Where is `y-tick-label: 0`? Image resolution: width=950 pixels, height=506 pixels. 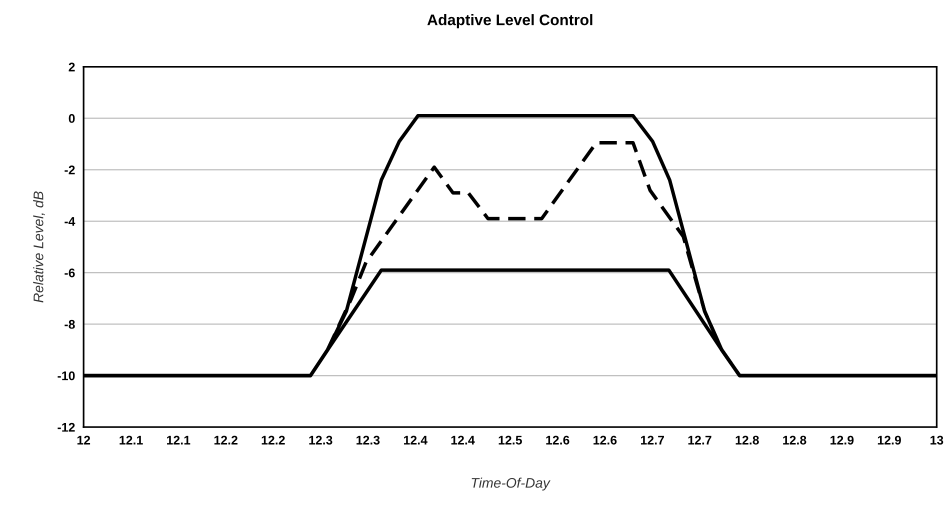
y-tick-label: 0 is located at coordinates (71, 118).